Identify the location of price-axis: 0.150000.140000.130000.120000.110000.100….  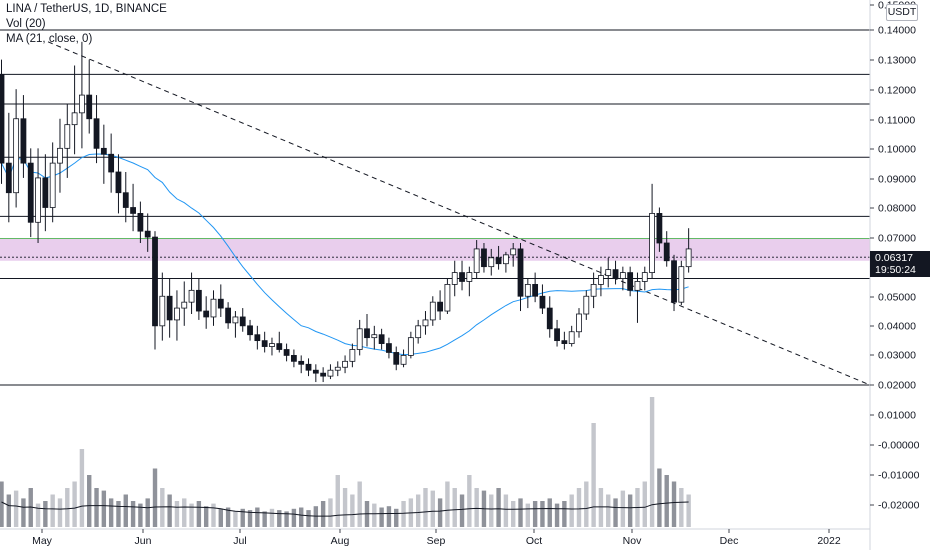
(895, 256).